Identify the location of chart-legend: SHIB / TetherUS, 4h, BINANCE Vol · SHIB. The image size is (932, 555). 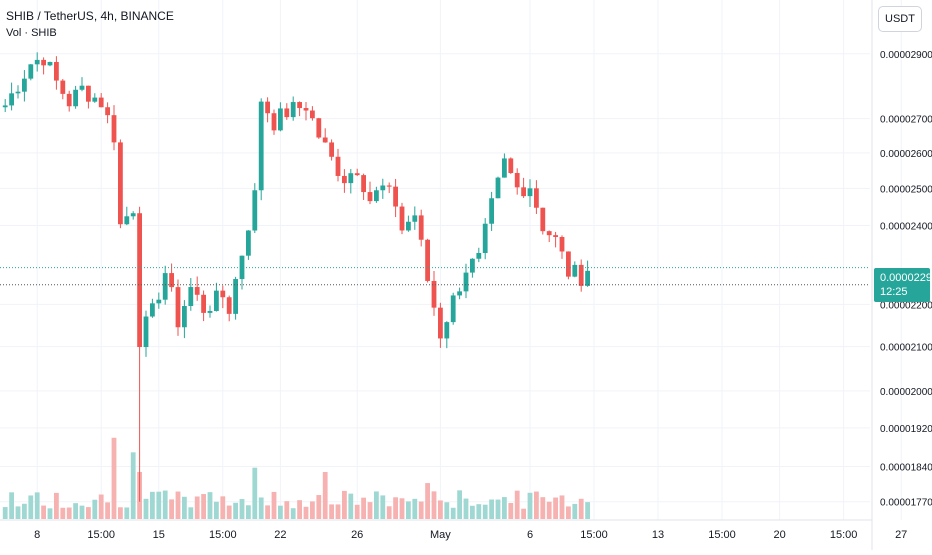
(90, 25).